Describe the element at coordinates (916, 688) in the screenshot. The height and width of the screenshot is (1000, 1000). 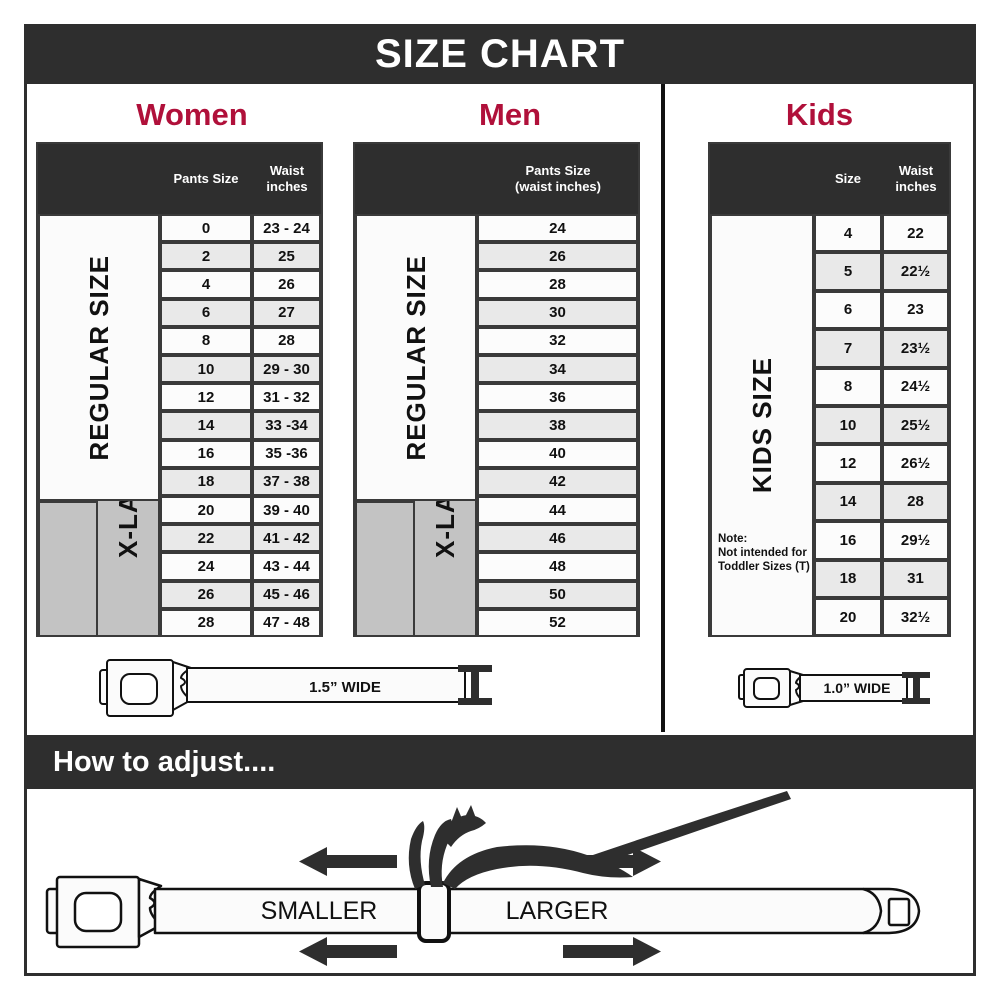
I see `kids-belt-dimension-marker` at that location.